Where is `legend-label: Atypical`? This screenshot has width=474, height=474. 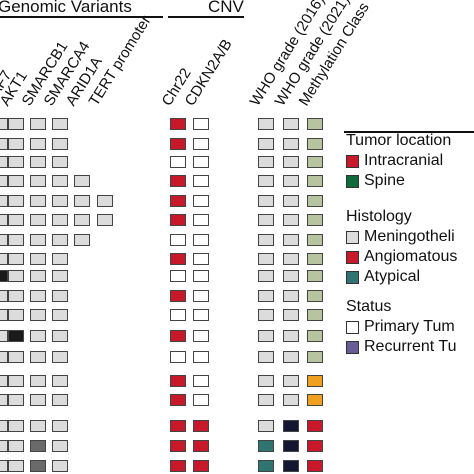 legend-label: Atypical is located at coordinates (392, 276).